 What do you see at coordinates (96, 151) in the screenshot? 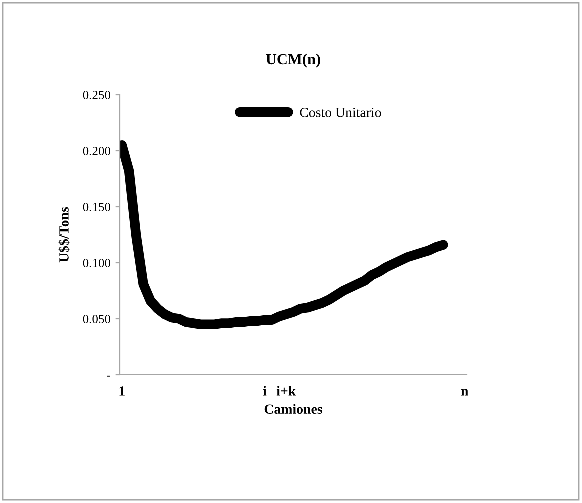
I see `y-tick-label: 0.200` at bounding box center [96, 151].